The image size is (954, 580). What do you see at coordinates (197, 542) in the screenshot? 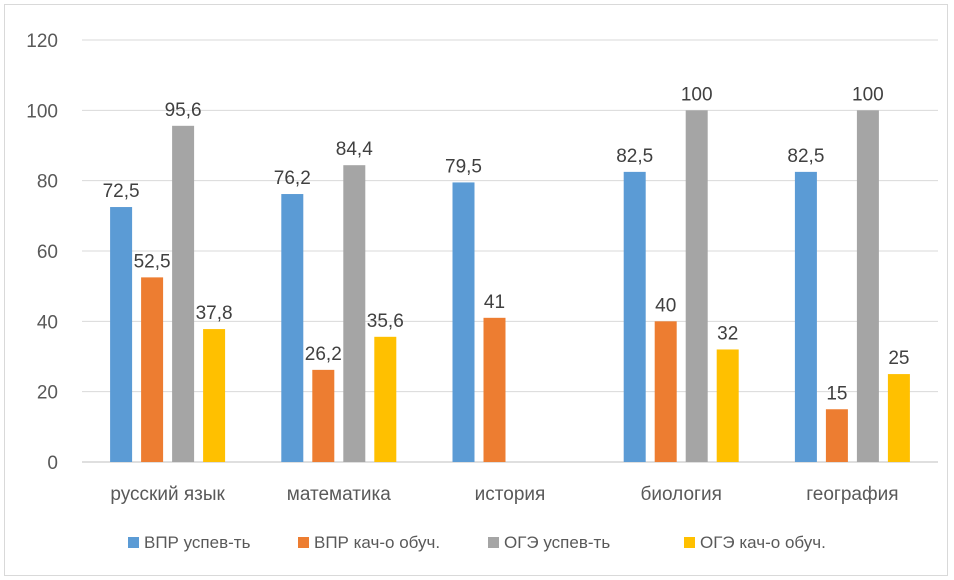
I see `legend-label: ВПР успев-ть` at bounding box center [197, 542].